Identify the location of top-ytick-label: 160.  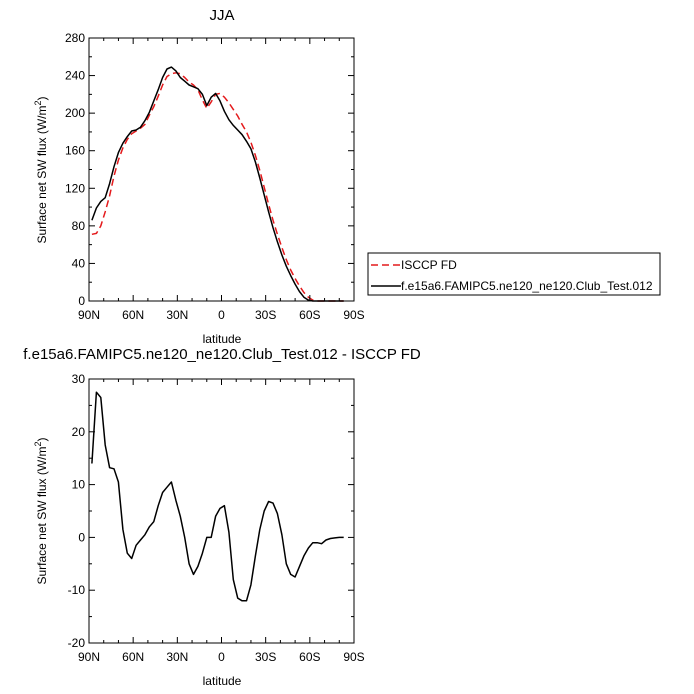
(75, 151).